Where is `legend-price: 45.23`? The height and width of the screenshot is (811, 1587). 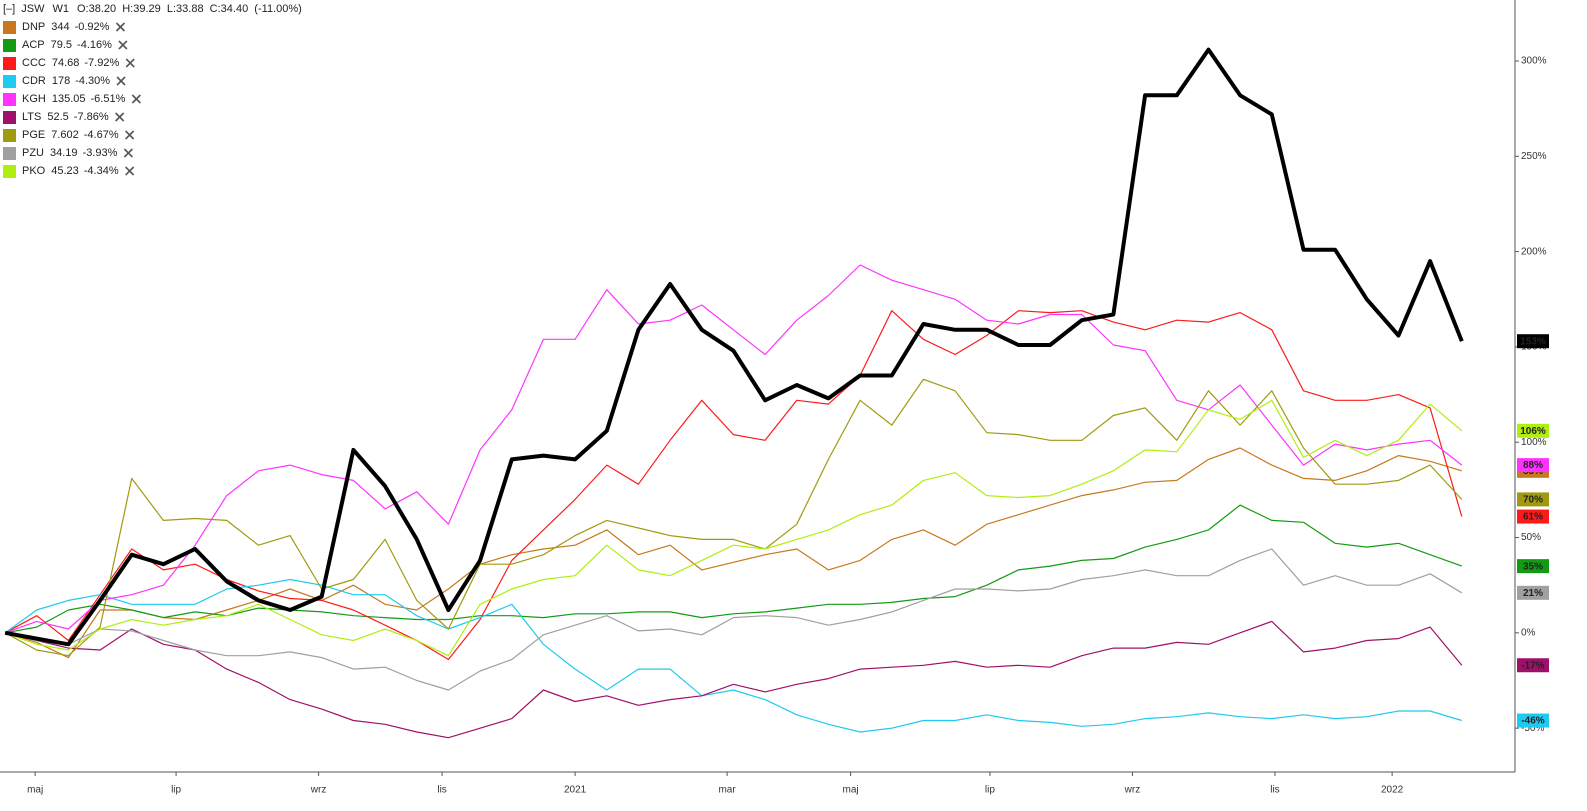
legend-price: 45.23 is located at coordinates (65, 171).